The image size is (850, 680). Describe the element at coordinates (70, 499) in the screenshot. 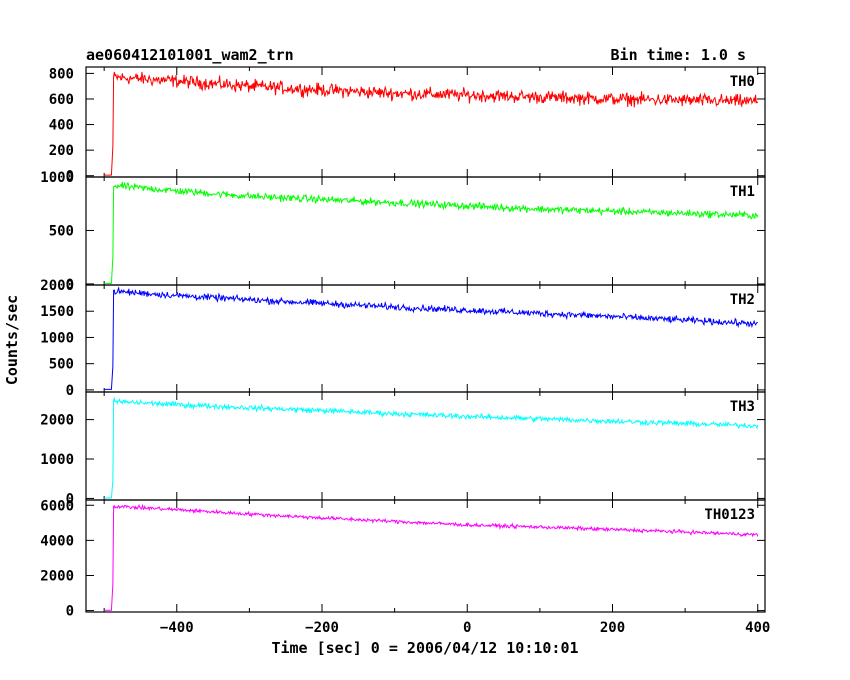

I see `y-tick-label-th3: 0` at that location.